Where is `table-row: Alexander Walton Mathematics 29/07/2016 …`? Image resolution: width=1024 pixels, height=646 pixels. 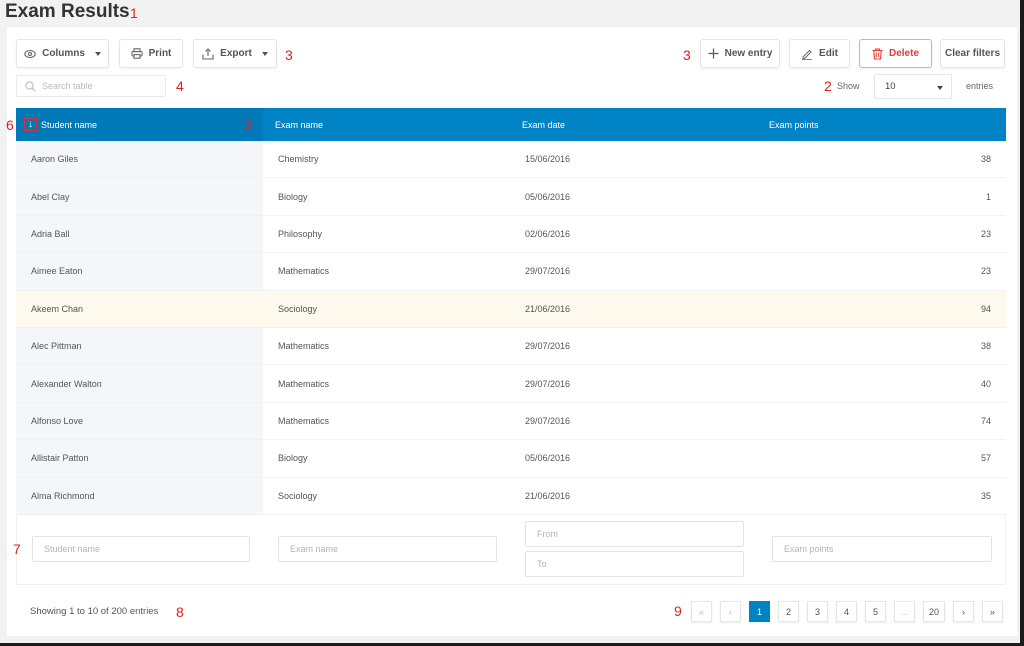
table-row: Alexander Walton Mathematics 29/07/2016 … is located at coordinates (511, 384).